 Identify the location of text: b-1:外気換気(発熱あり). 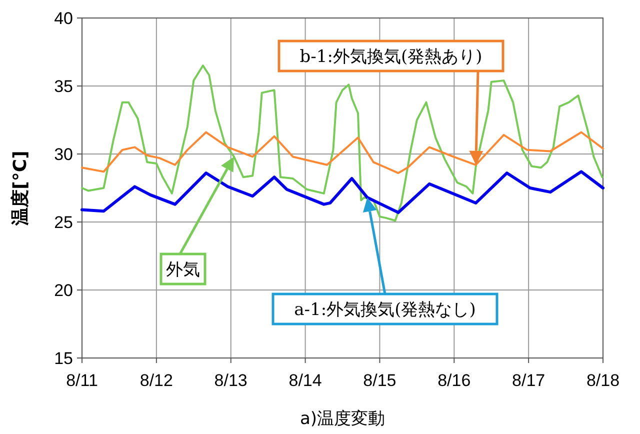
(391, 57).